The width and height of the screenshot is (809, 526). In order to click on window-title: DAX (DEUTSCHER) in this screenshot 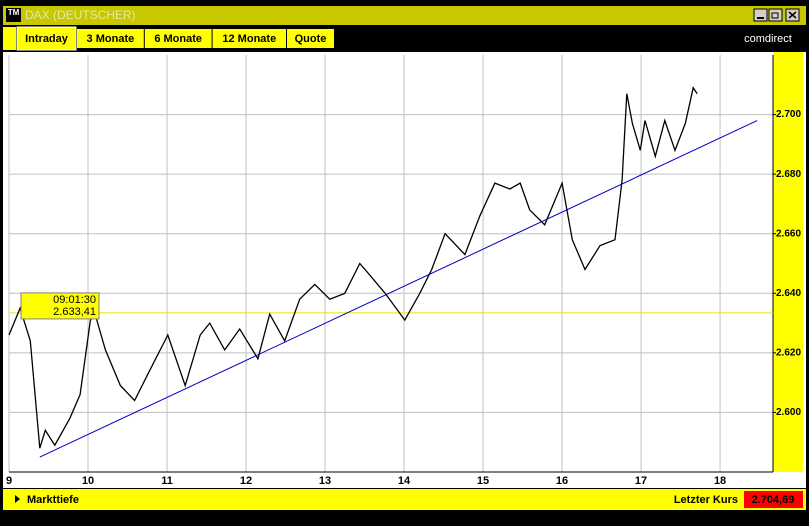, I will do `click(80, 15)`.